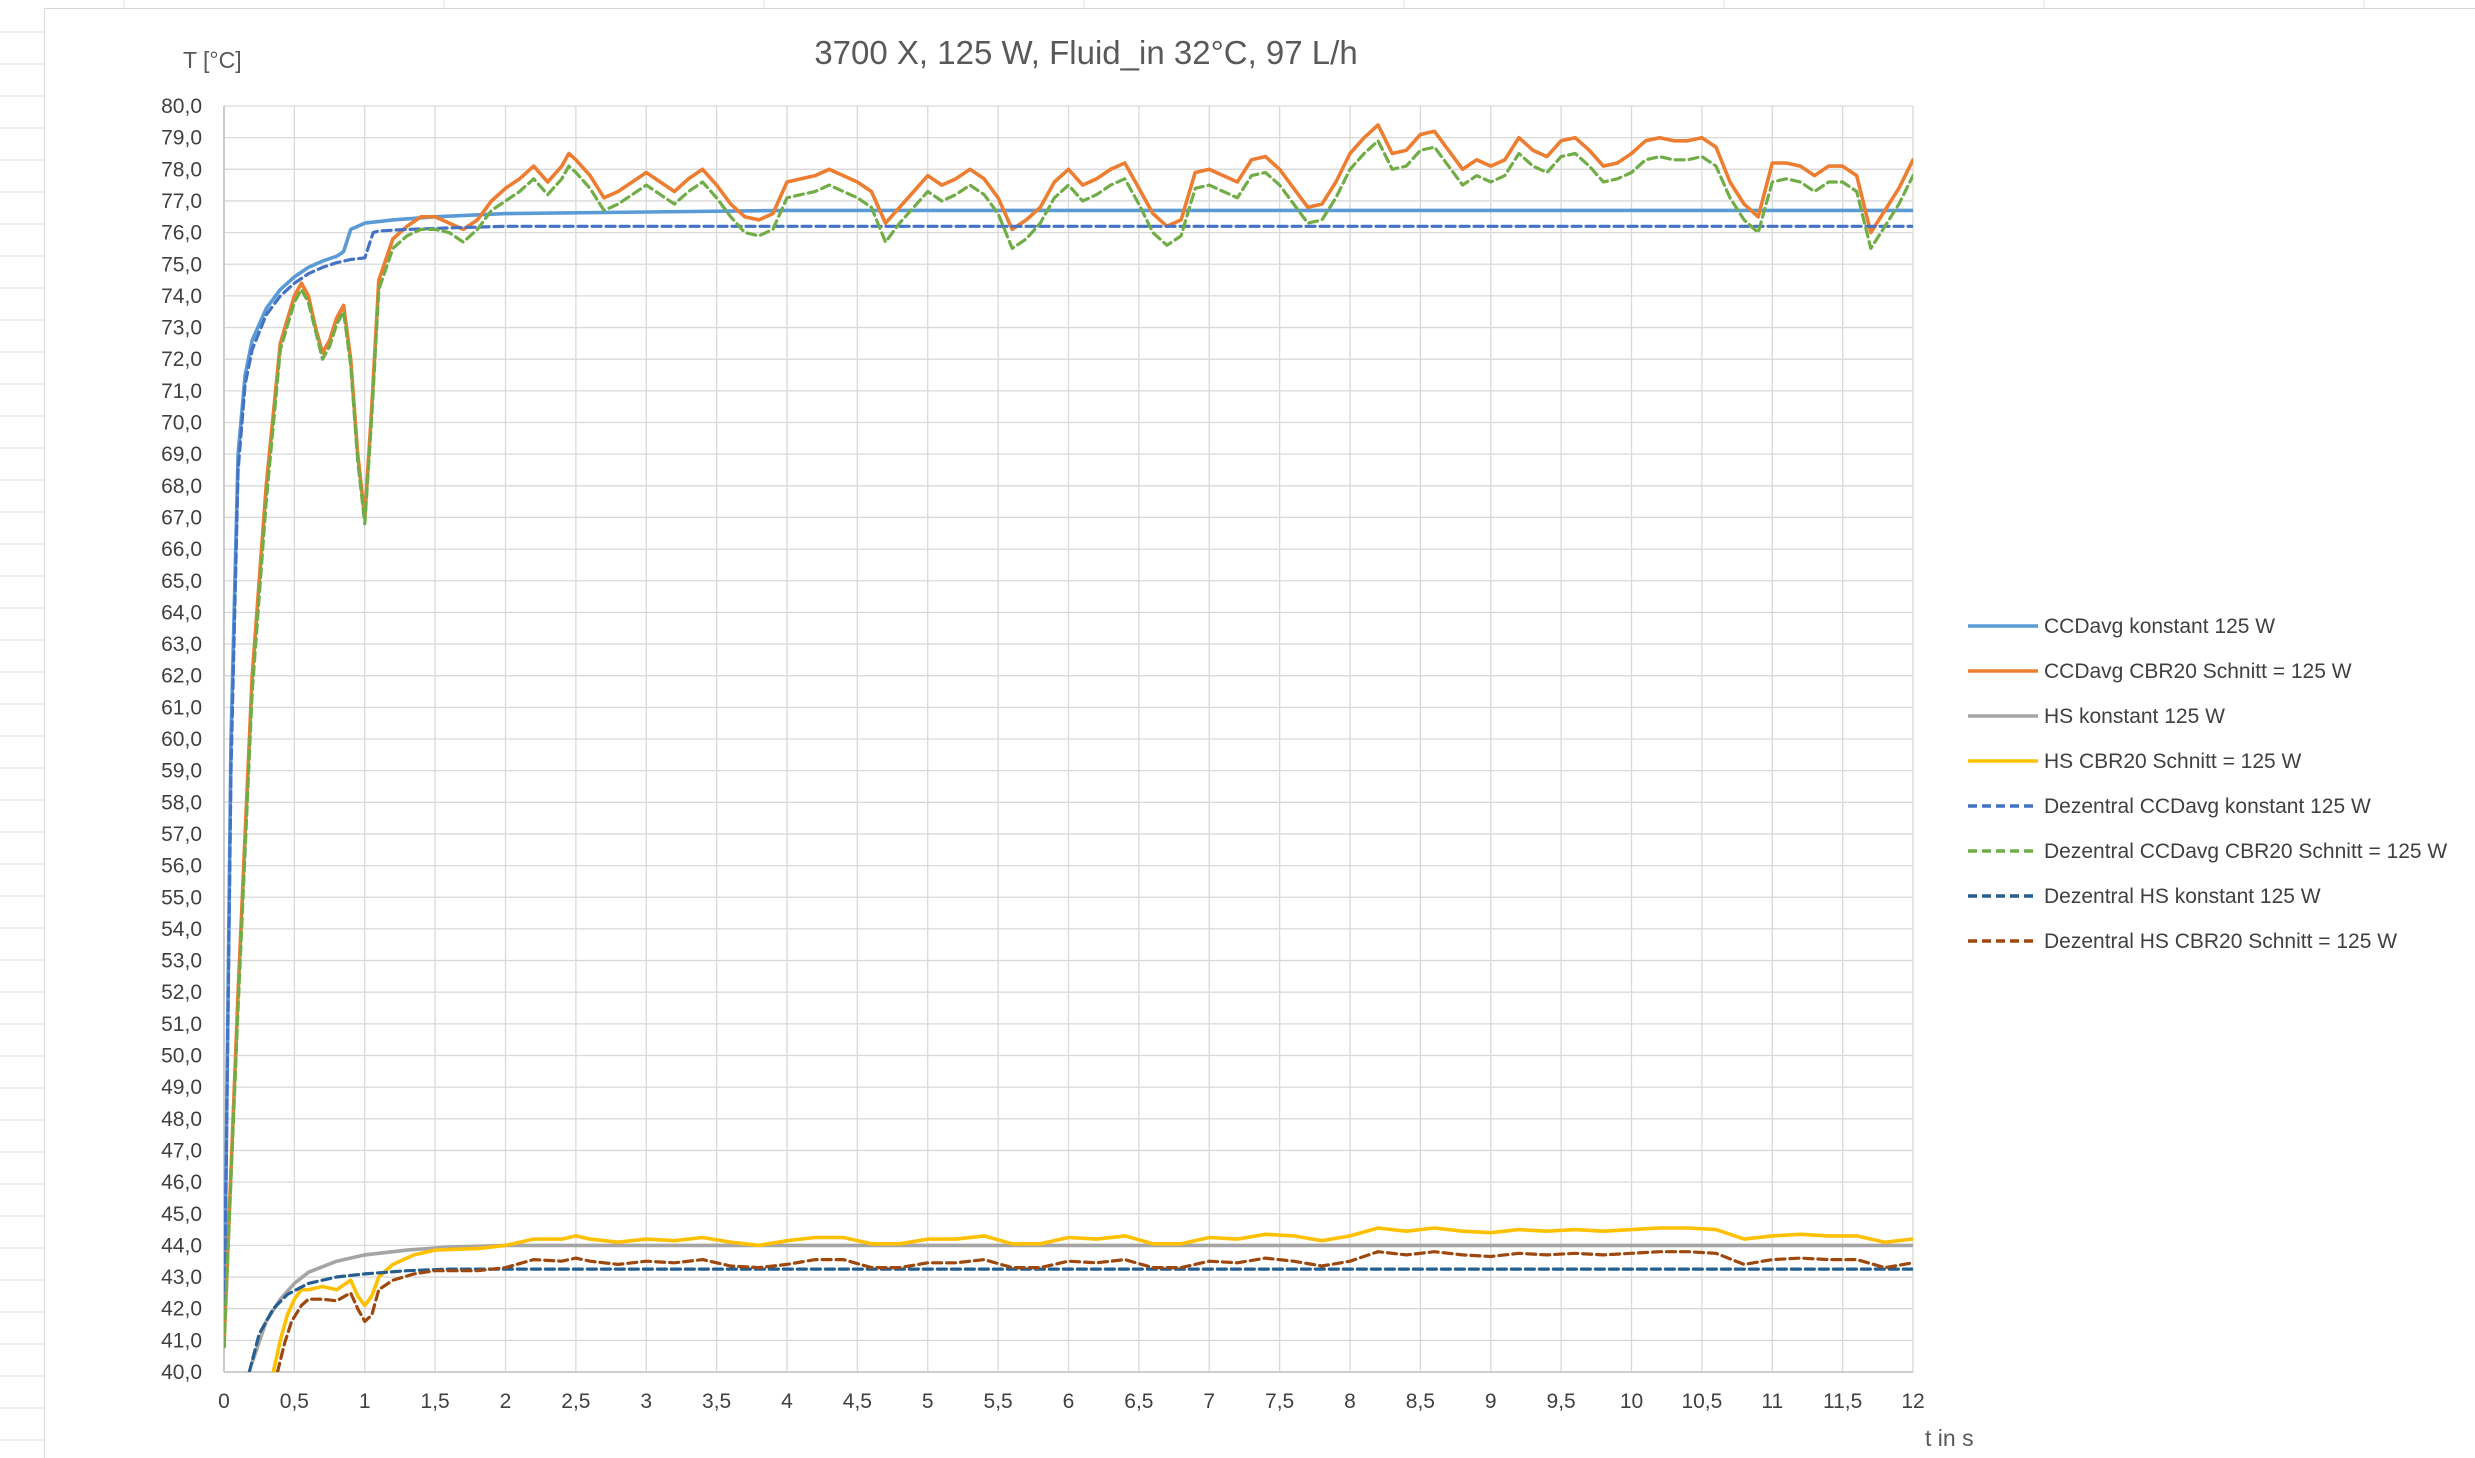 This screenshot has width=2475, height=1458. What do you see at coordinates (2134, 716) in the screenshot?
I see `legend-label: HS konstant 125 W` at bounding box center [2134, 716].